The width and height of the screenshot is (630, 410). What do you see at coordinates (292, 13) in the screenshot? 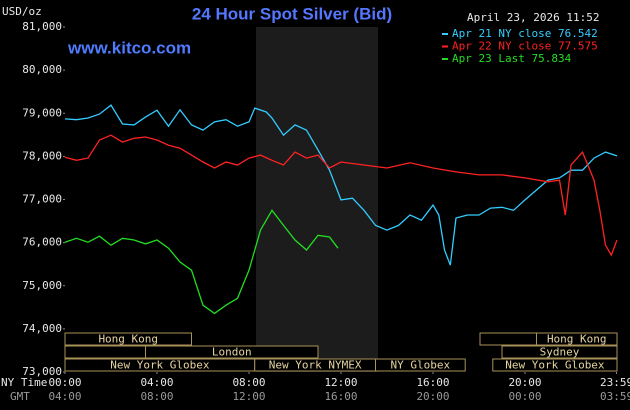
I see `chart-title: 24 Hour Spot Silver (Bid)` at bounding box center [292, 13].